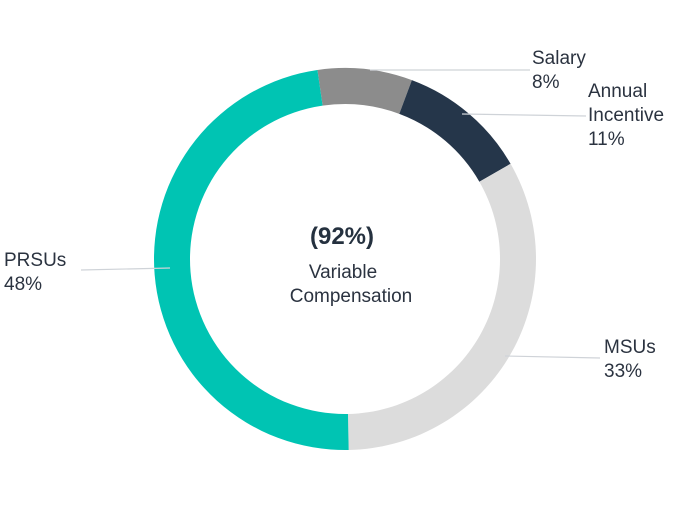  Describe the element at coordinates (23, 284) in the screenshot. I see `slice-value-prsus: 48%` at that location.